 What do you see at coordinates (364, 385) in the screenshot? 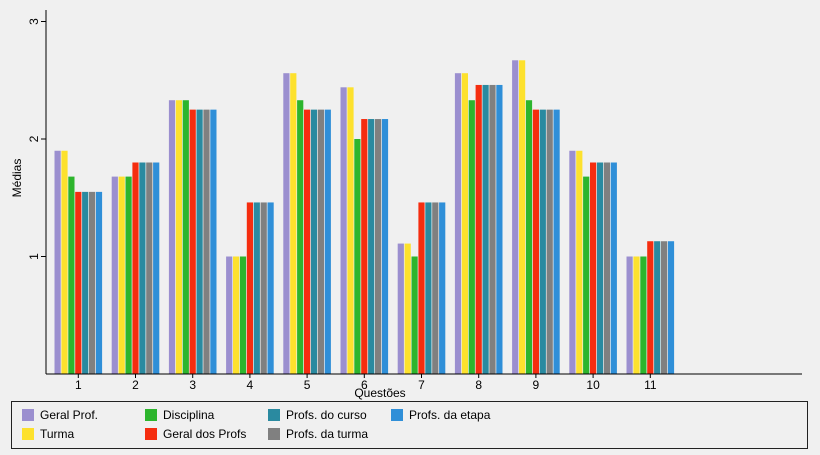
I see `x-tick-label: 6` at bounding box center [364, 385].